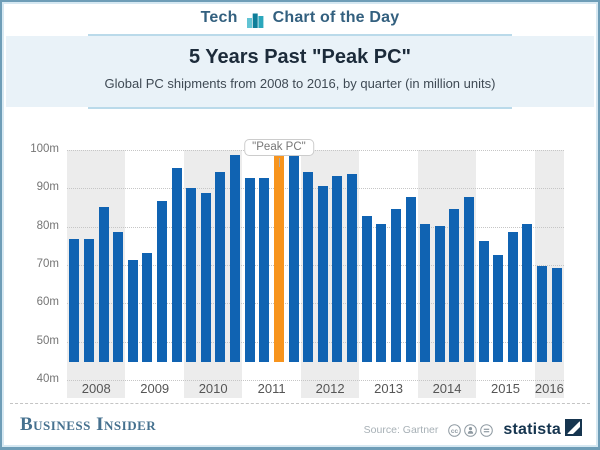 Image resolution: width=600 pixels, height=450 pixels. I want to click on gridline-70m, so click(315, 265).